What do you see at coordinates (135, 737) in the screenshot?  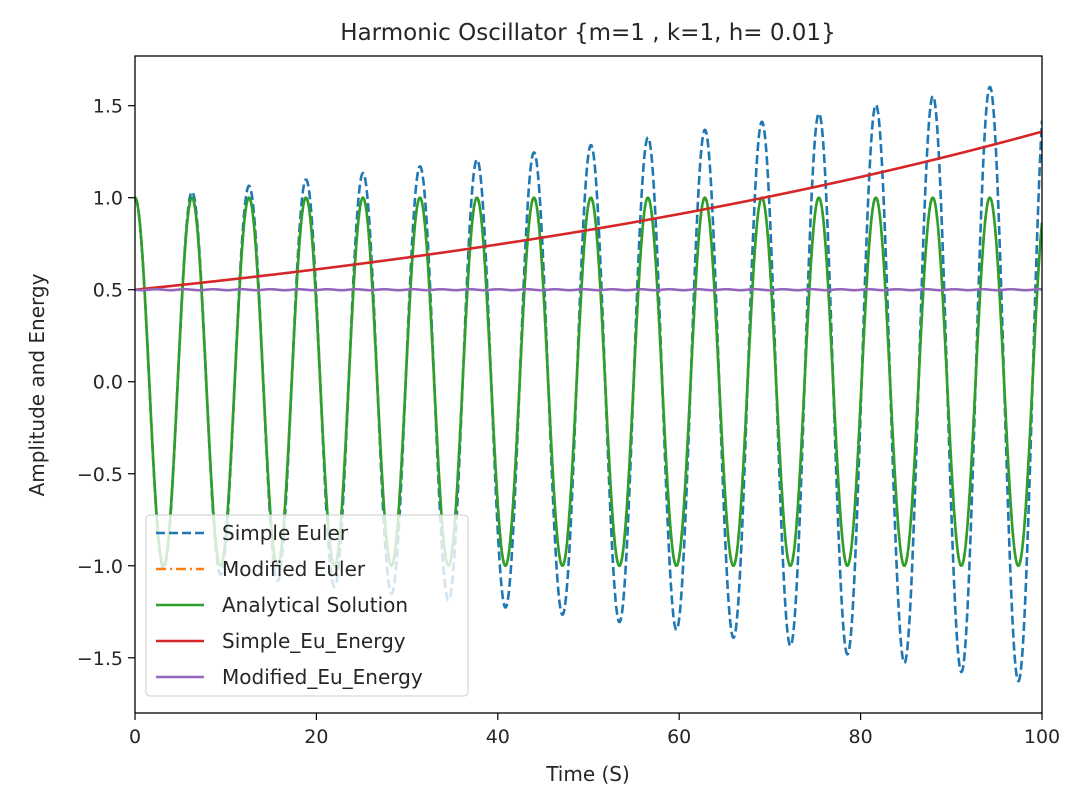 I see `x-tick-label: 0` at bounding box center [135, 737].